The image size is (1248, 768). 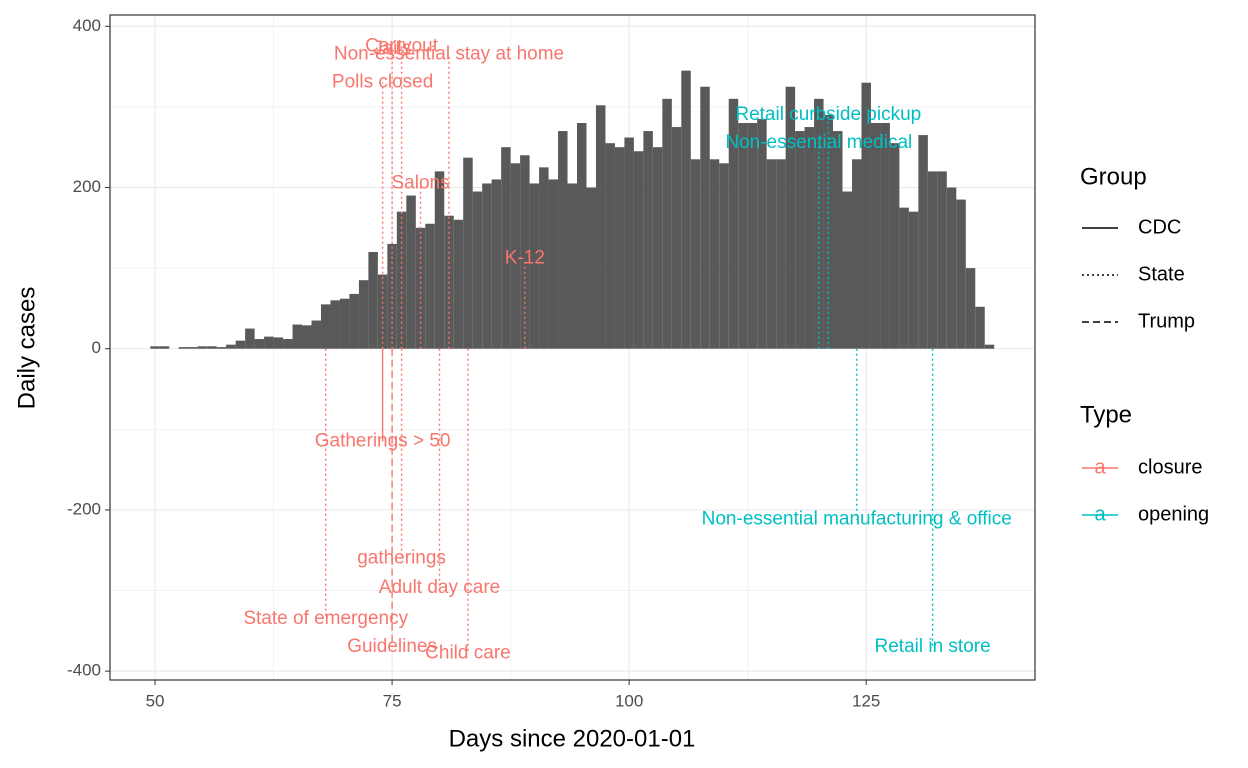 What do you see at coordinates (325, 618) in the screenshot?
I see `annotation-label: State of emergency` at bounding box center [325, 618].